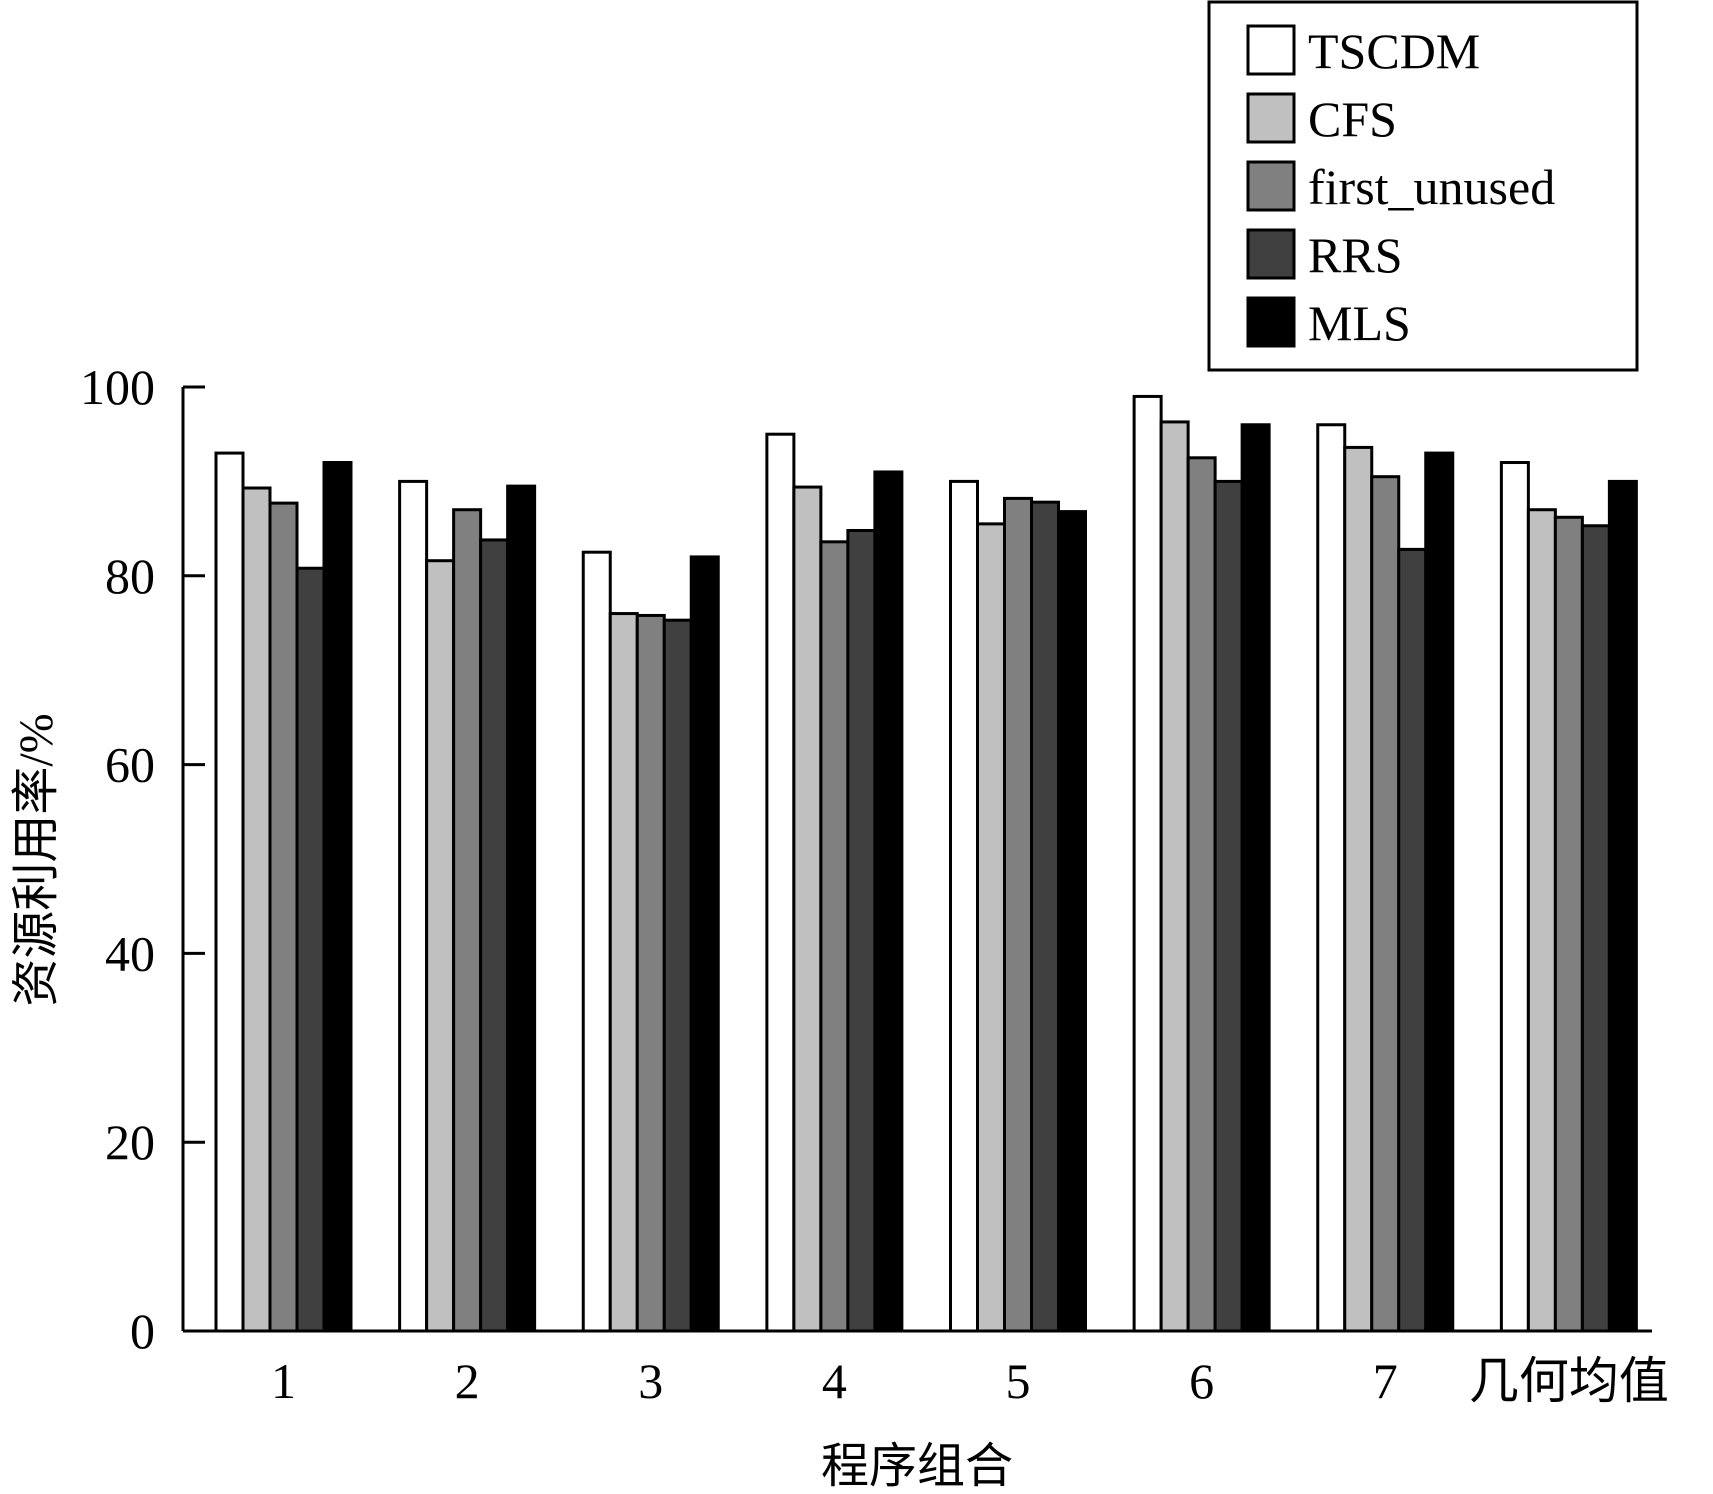 Image resolution: width=1713 pixels, height=1494 pixels. Describe the element at coordinates (970, 1381) in the screenshot. I see `x-ticks-layer: 1 2 3 4 5 6 7 几何均值` at that location.